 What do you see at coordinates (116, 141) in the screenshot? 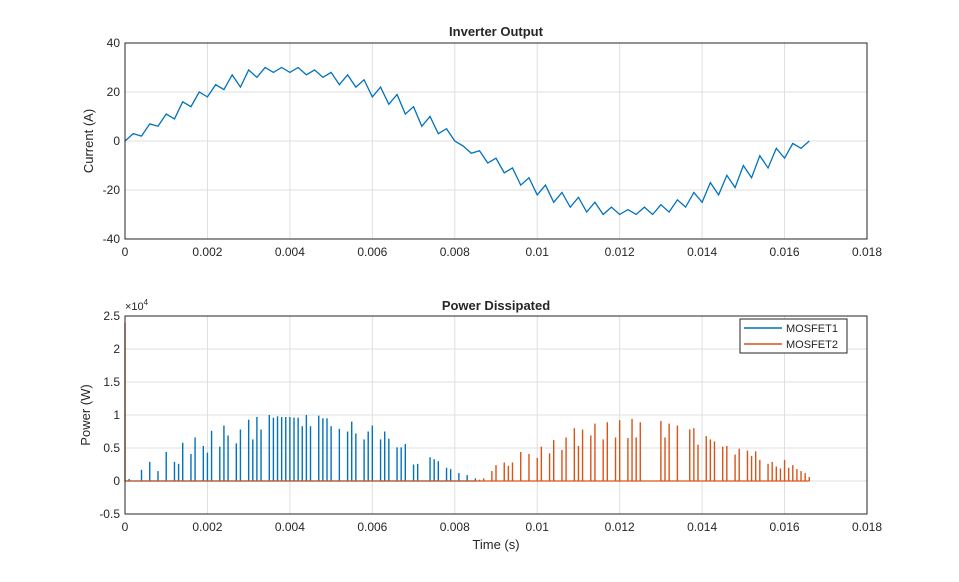
I see `current-y-tick-label: 0` at bounding box center [116, 141].